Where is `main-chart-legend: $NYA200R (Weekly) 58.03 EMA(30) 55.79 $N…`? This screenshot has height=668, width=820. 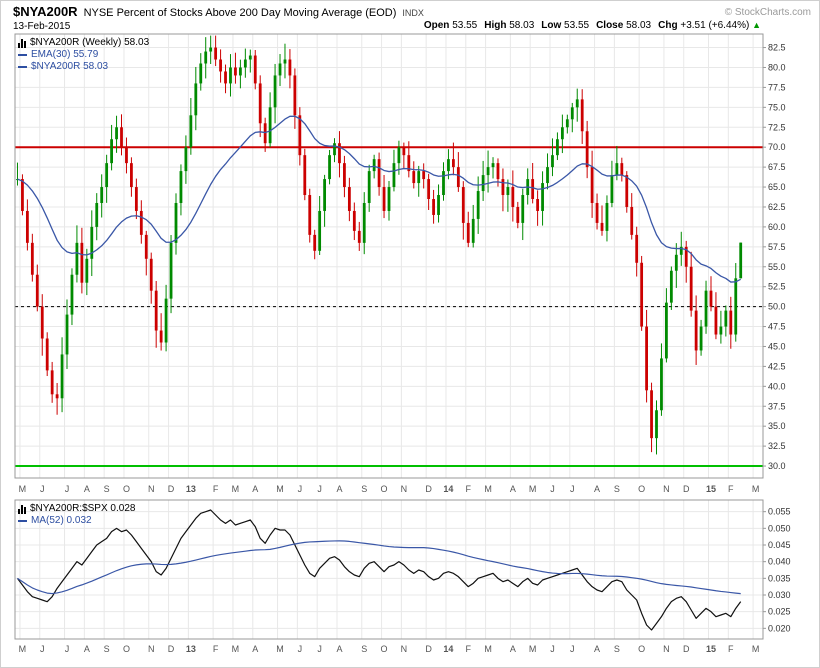 main-chart-legend: $NYA200R (Weekly) 58.03 EMA(30) 55.79 $N… is located at coordinates (83, 55).